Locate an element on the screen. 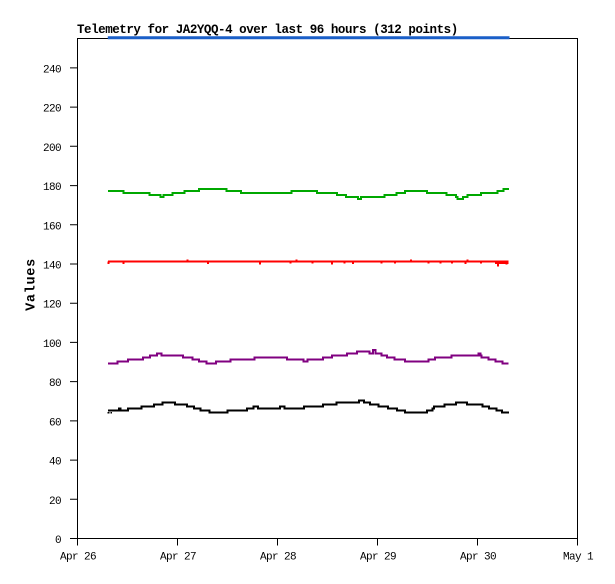 The height and width of the screenshot is (584, 615). svg-text: 0 is located at coordinates (58, 541).